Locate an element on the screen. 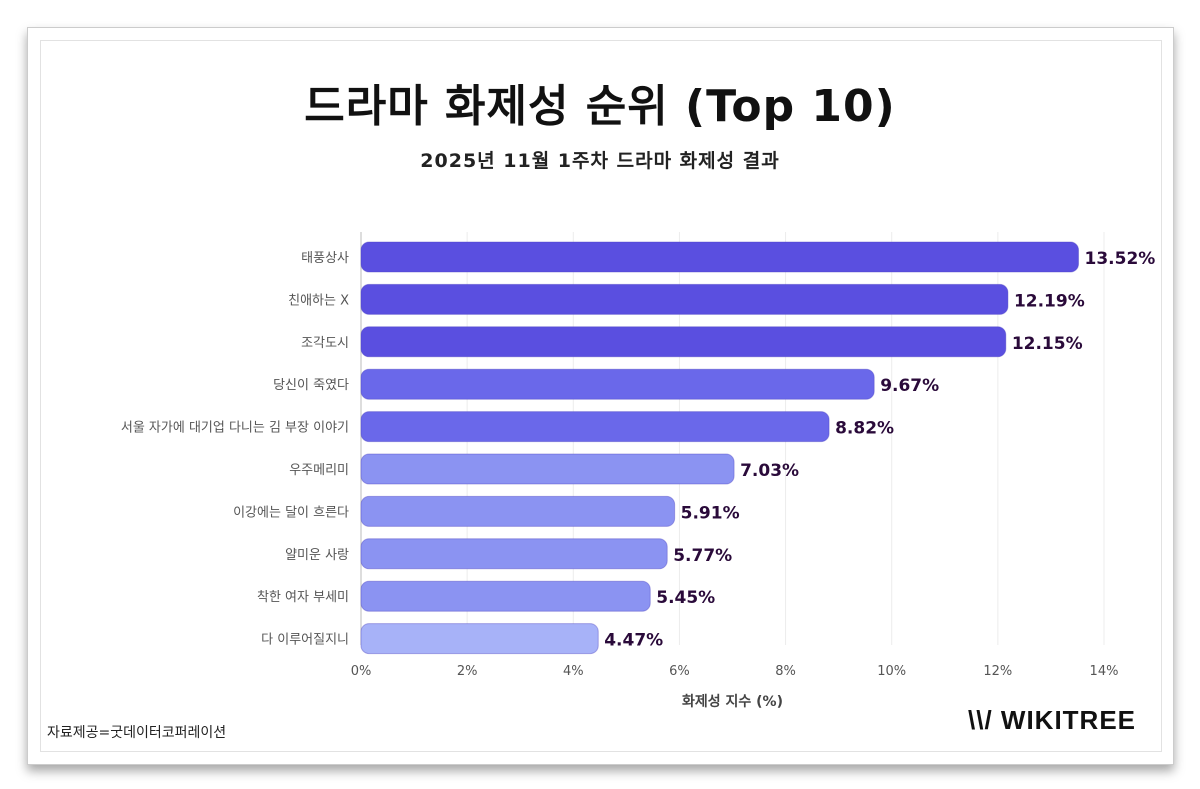 The width and height of the screenshot is (1200, 789). x-tick-label: 10% is located at coordinates (891, 671).